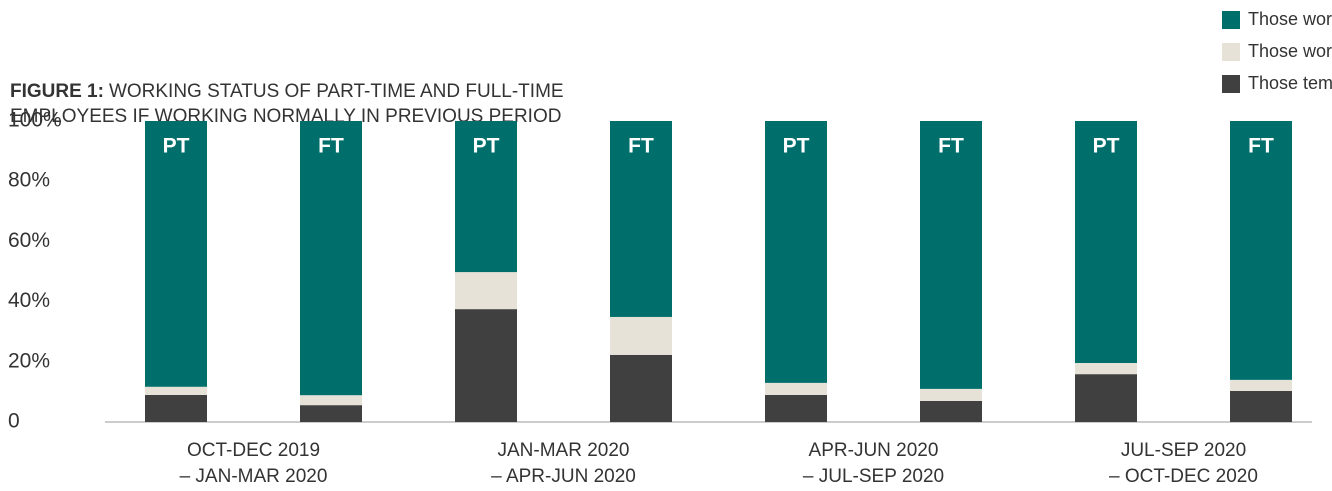  Describe the element at coordinates (35, 120) in the screenshot. I see `y-tick-label: 100%` at that location.